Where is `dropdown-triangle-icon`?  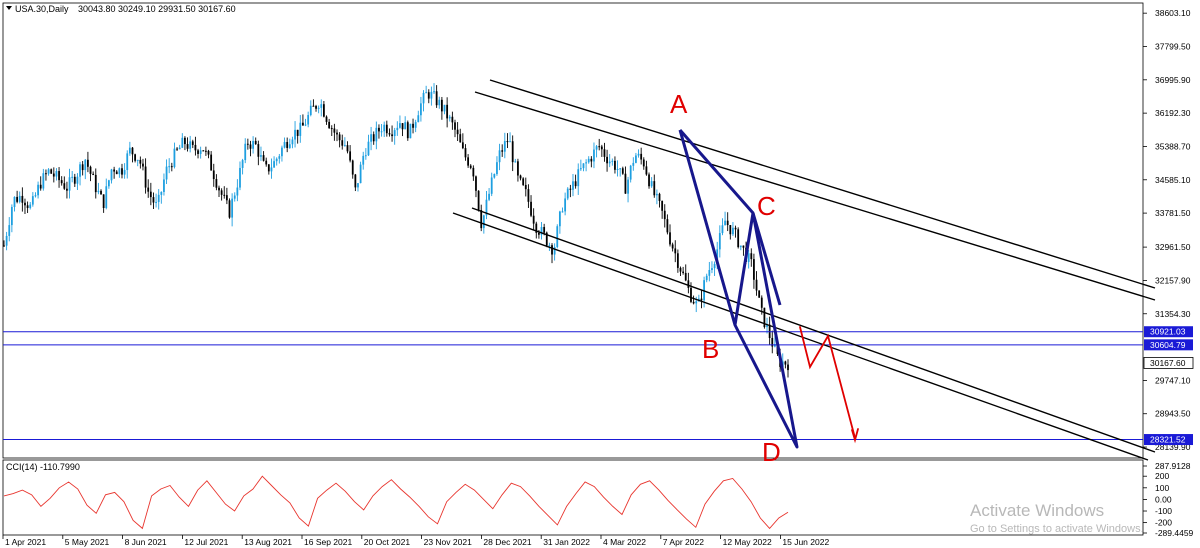
dropdown-triangle-icon is located at coordinates (9, 8).